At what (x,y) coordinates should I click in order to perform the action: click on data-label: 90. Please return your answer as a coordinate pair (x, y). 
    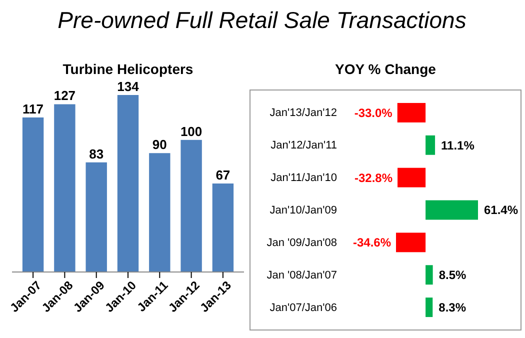
    Looking at the image, I should click on (159, 144).